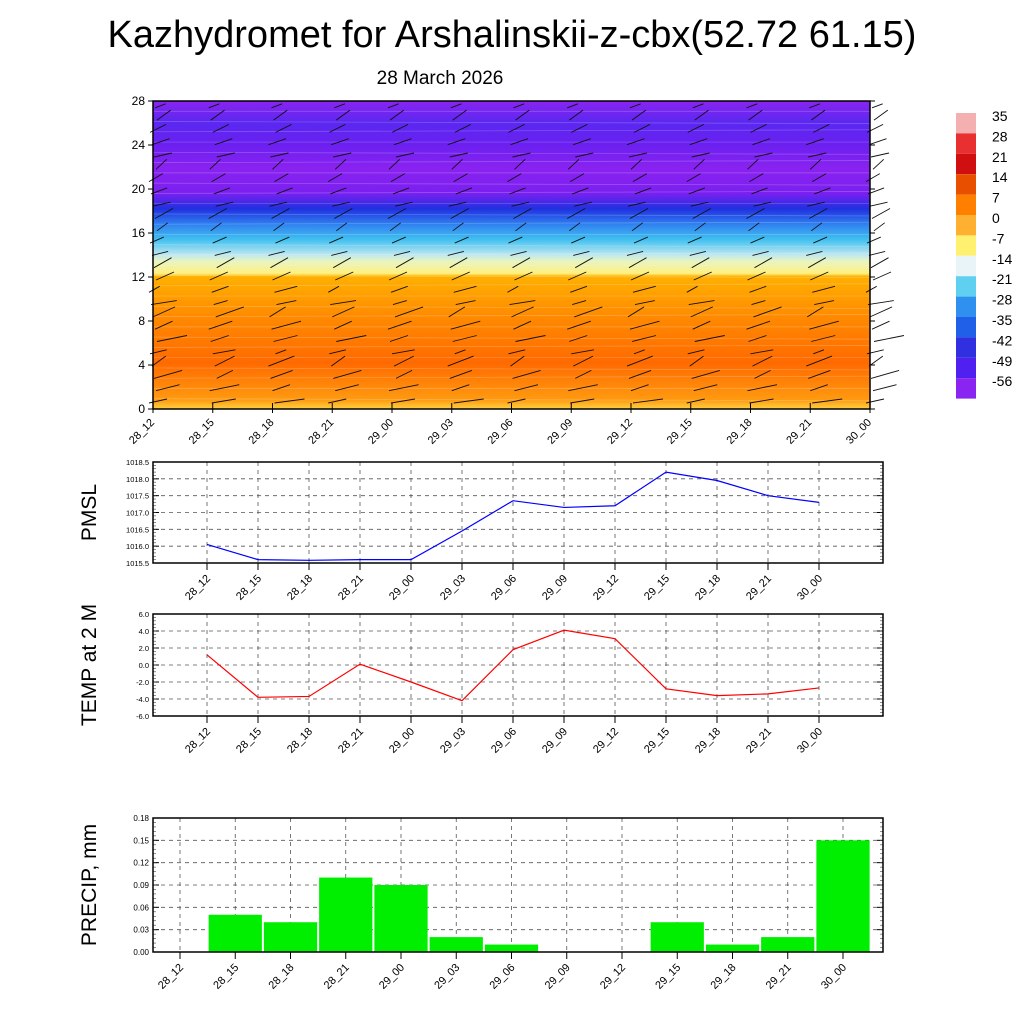  Describe the element at coordinates (171, 977) in the screenshot. I see `x-tick-label: 28_12` at that location.